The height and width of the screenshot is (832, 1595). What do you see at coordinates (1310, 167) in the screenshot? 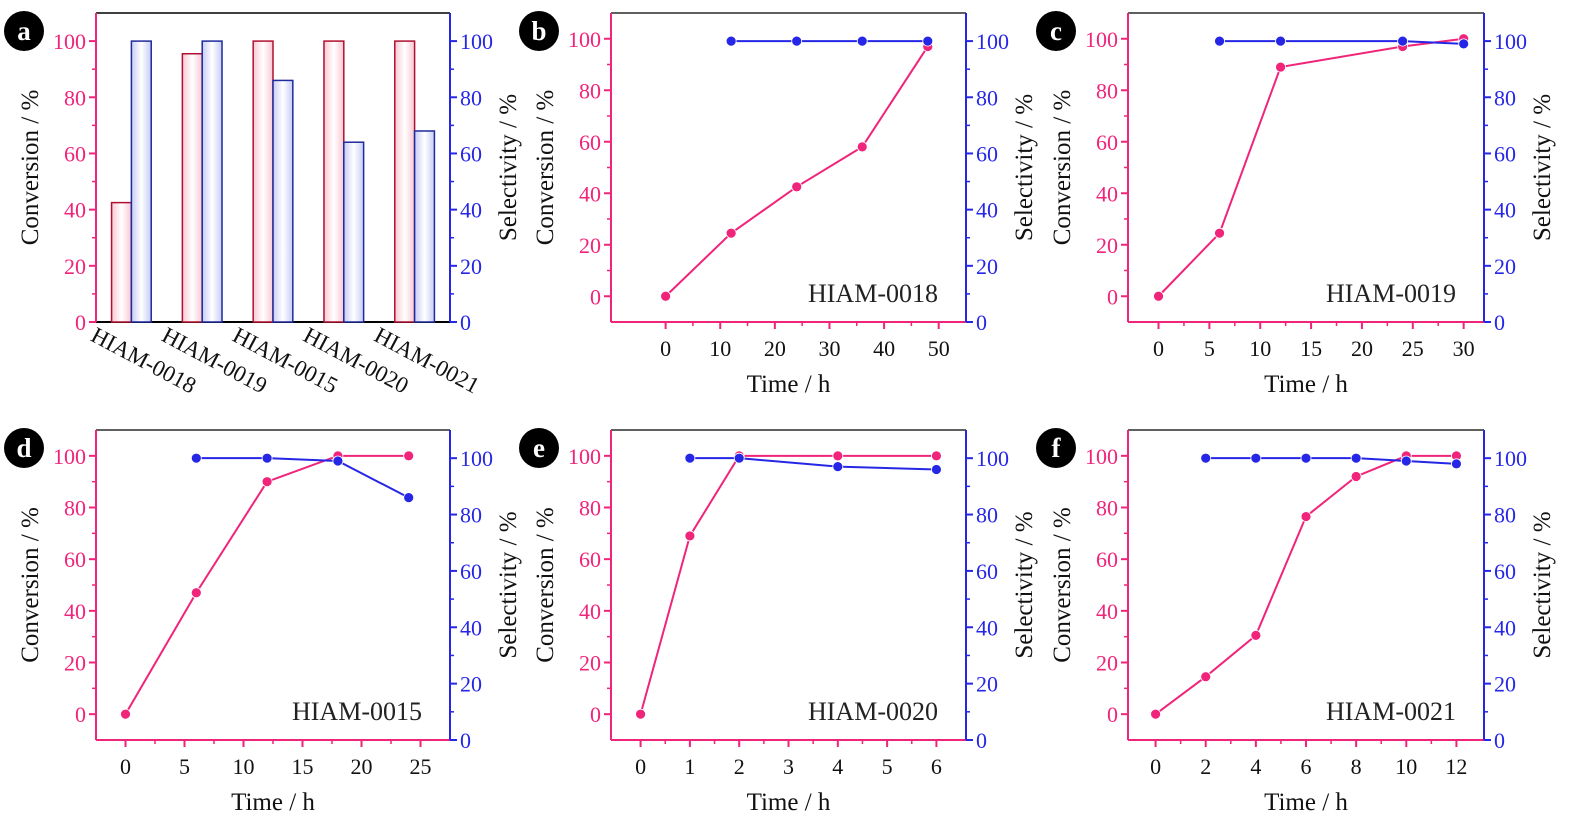
I see `conversion-series-line` at bounding box center [1310, 167].